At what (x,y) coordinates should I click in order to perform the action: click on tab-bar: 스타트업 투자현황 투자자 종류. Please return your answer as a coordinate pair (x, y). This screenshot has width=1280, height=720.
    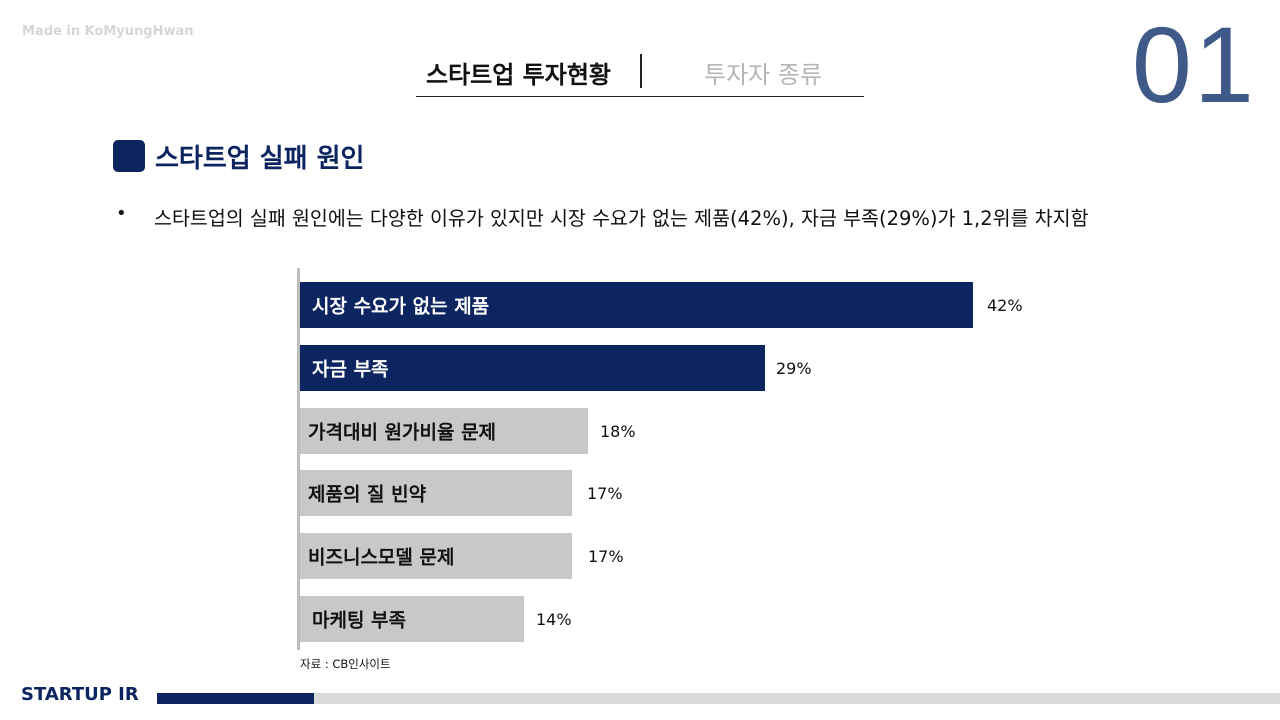
    Looking at the image, I should click on (640, 74).